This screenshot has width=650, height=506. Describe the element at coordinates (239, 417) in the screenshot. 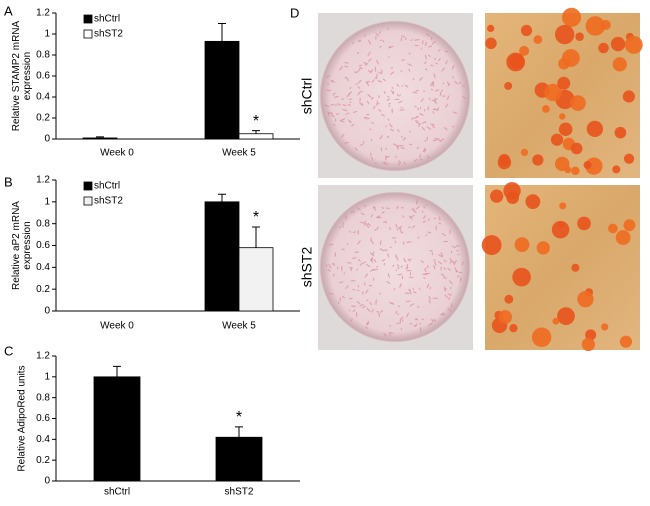

I see `annotation: *` at that location.